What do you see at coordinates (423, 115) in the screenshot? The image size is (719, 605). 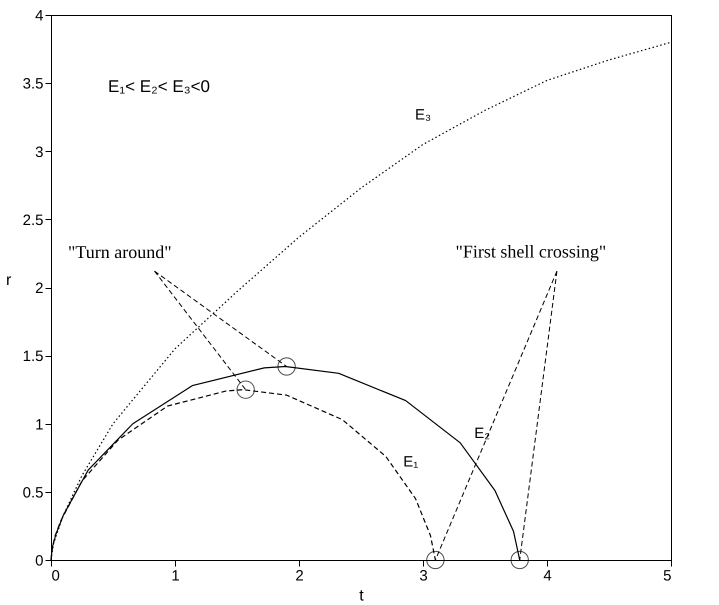 I see `series-label: E₃` at bounding box center [423, 115].